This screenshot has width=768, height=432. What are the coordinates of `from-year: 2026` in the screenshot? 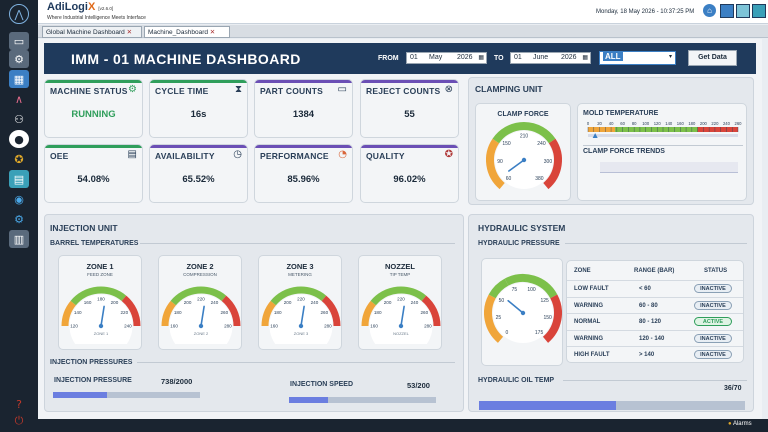 It's located at (465, 57).